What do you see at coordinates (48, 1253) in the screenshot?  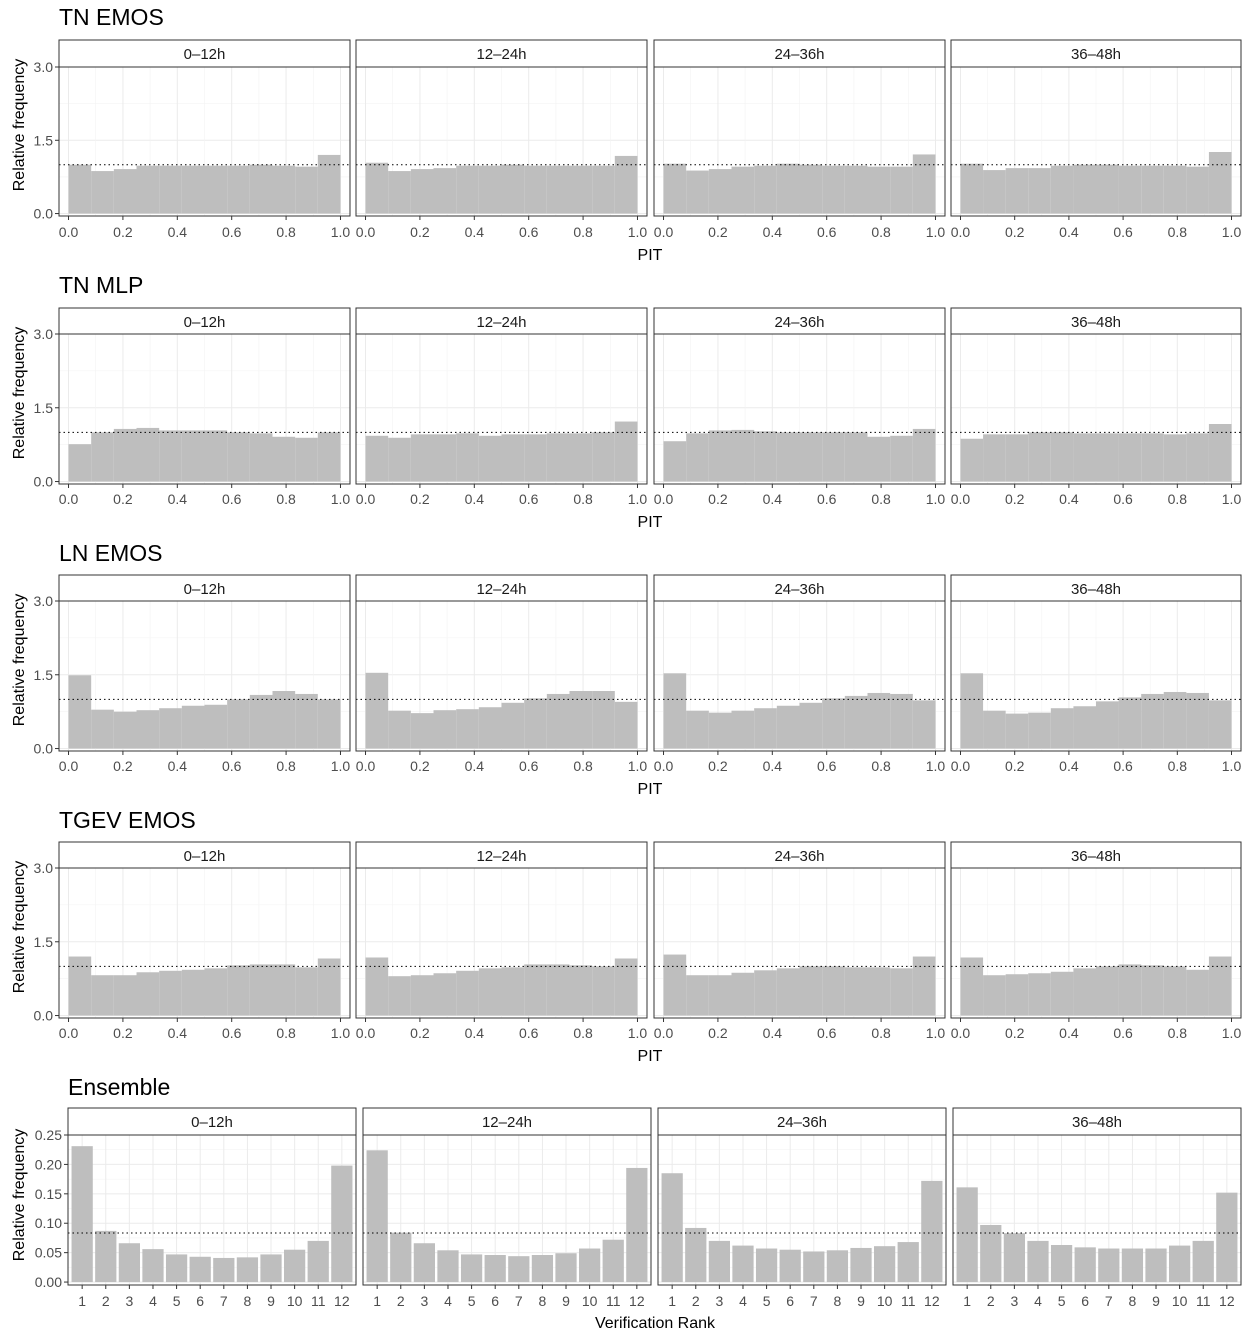 I see `y-tick-label: 0.05` at bounding box center [48, 1253].